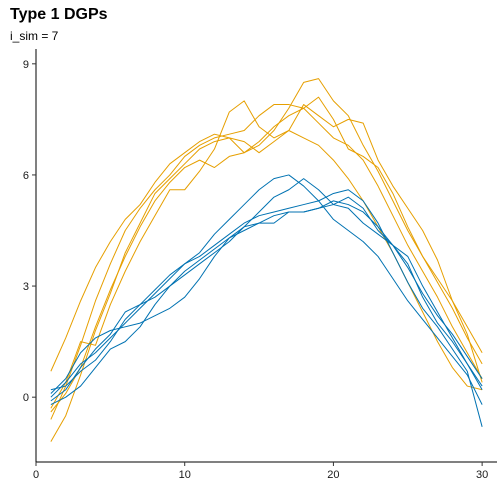 The width and height of the screenshot is (504, 504). What do you see at coordinates (59, 14) in the screenshot?
I see `chart-title: Type 1 DGPs` at bounding box center [59, 14].